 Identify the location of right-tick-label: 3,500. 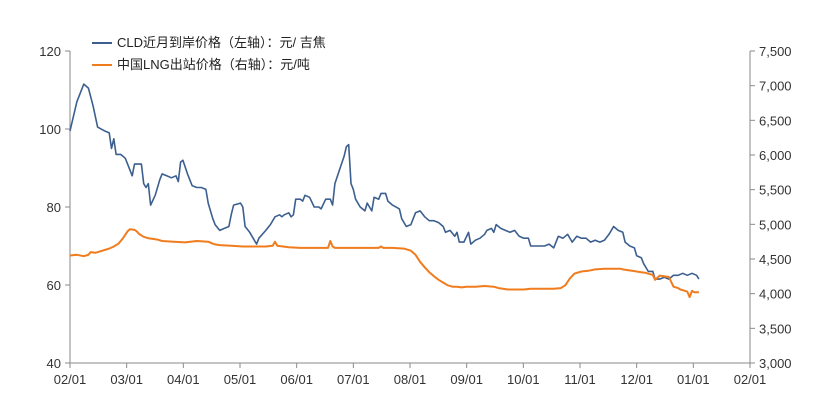
(775, 328).